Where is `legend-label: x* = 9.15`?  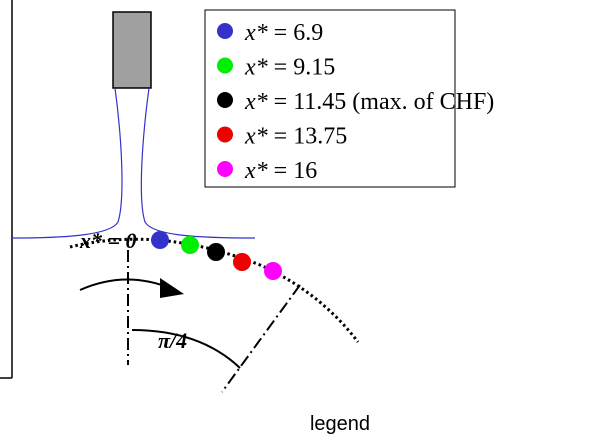
legend-label: x* = 9.15 is located at coordinates (289, 68).